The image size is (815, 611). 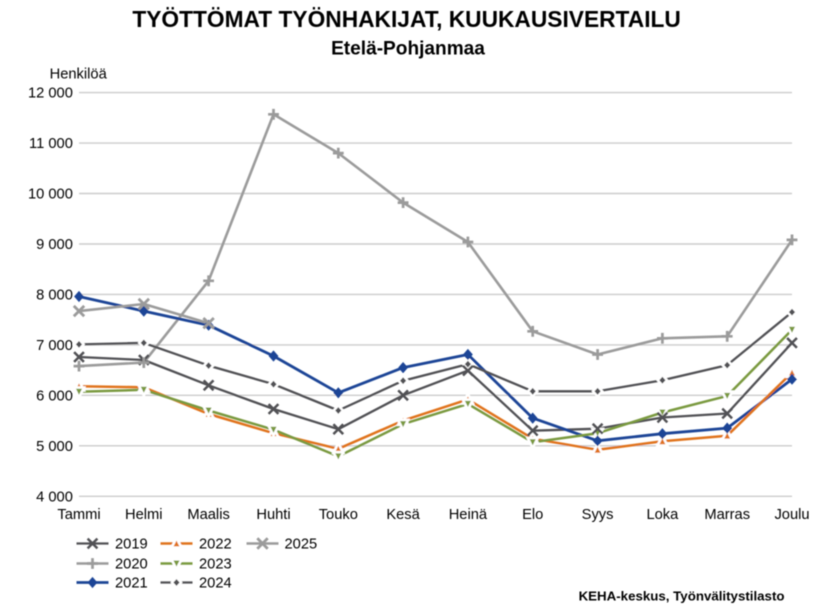 What do you see at coordinates (131, 545) in the screenshot?
I see `svg-text: 2019` at bounding box center [131, 545].